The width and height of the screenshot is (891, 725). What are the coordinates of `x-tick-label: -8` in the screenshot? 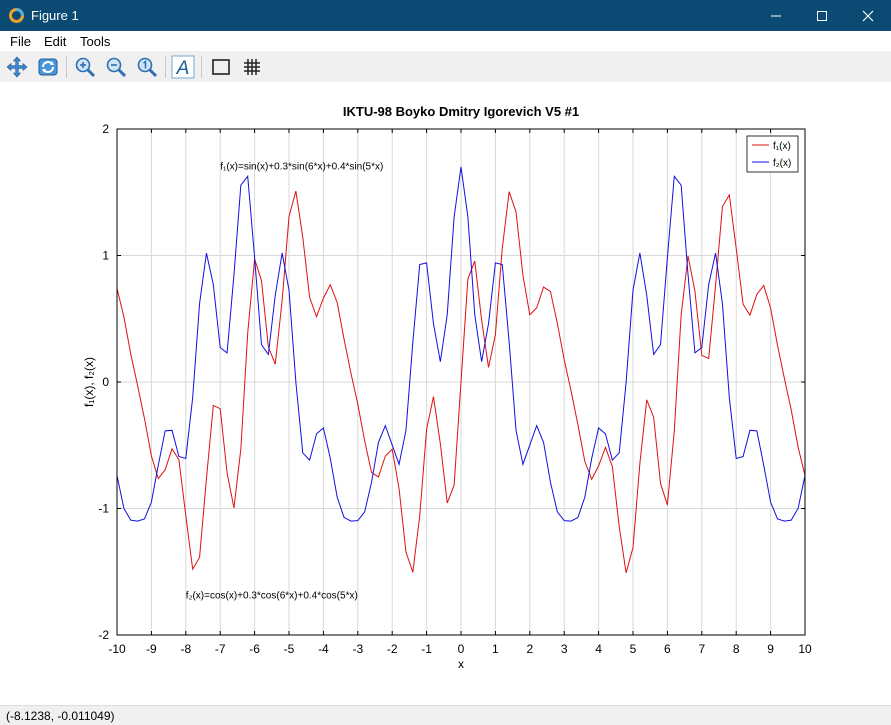 It's located at (185, 649).